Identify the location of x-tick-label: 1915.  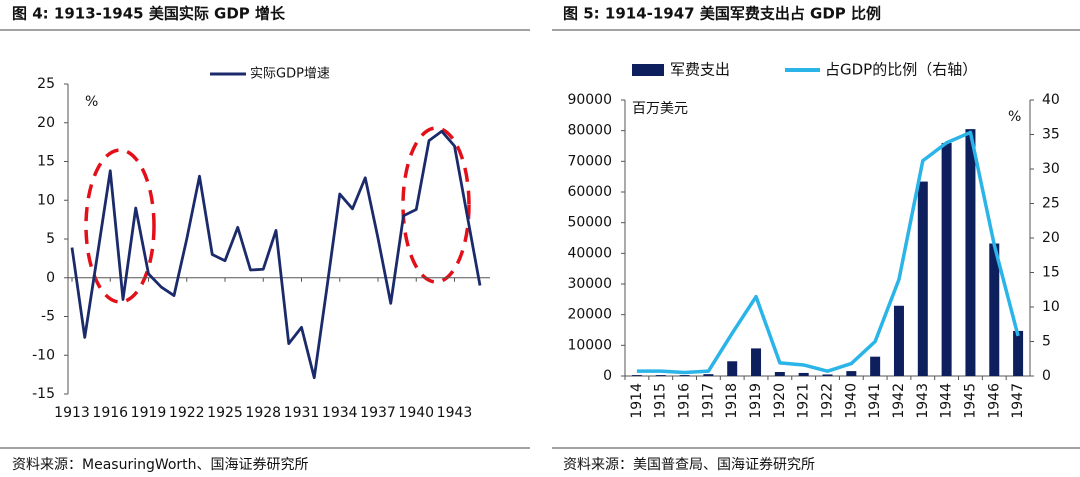
(661, 401).